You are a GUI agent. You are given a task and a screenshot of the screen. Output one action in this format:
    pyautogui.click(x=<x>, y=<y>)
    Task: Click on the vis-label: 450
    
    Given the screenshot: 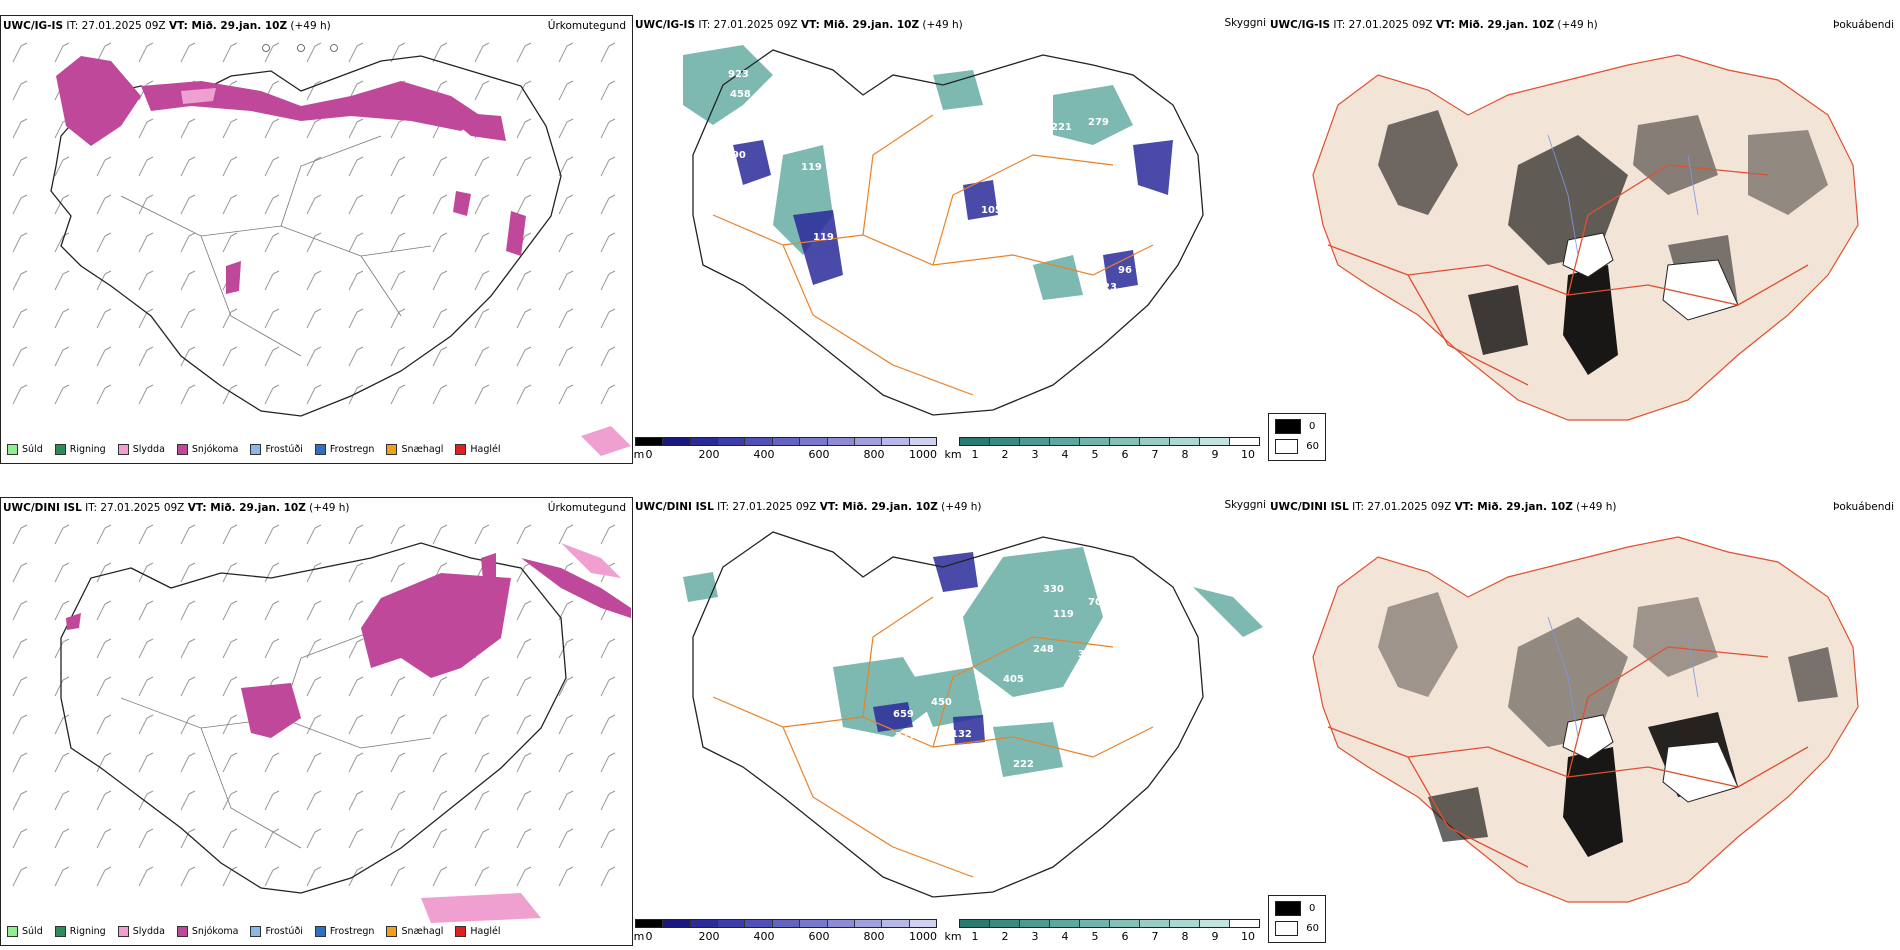 What is the action you would take?
    pyautogui.click(x=941, y=702)
    